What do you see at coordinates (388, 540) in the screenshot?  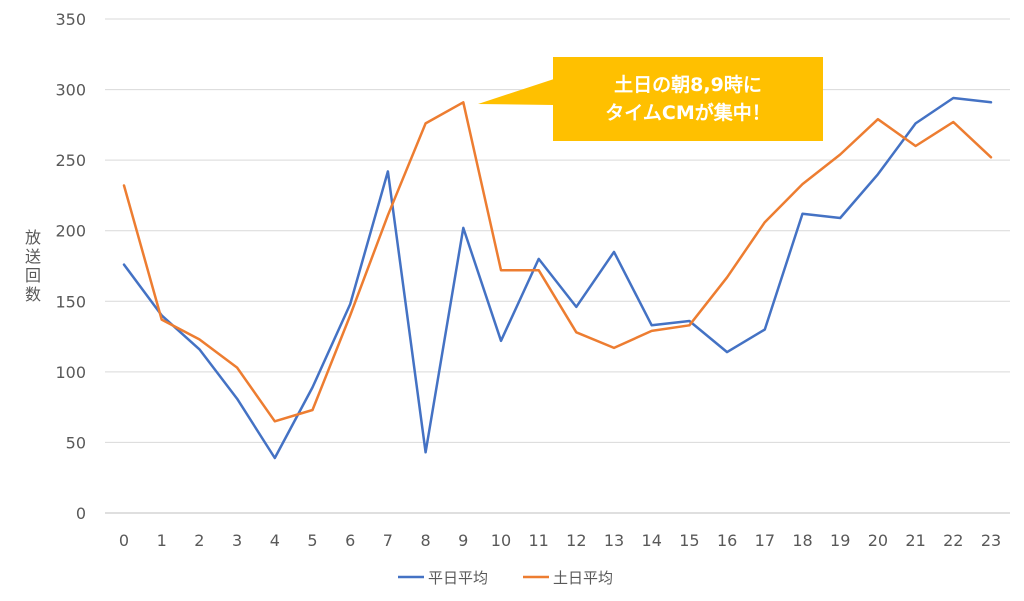 I see `x-tick-label: 7` at bounding box center [388, 540].